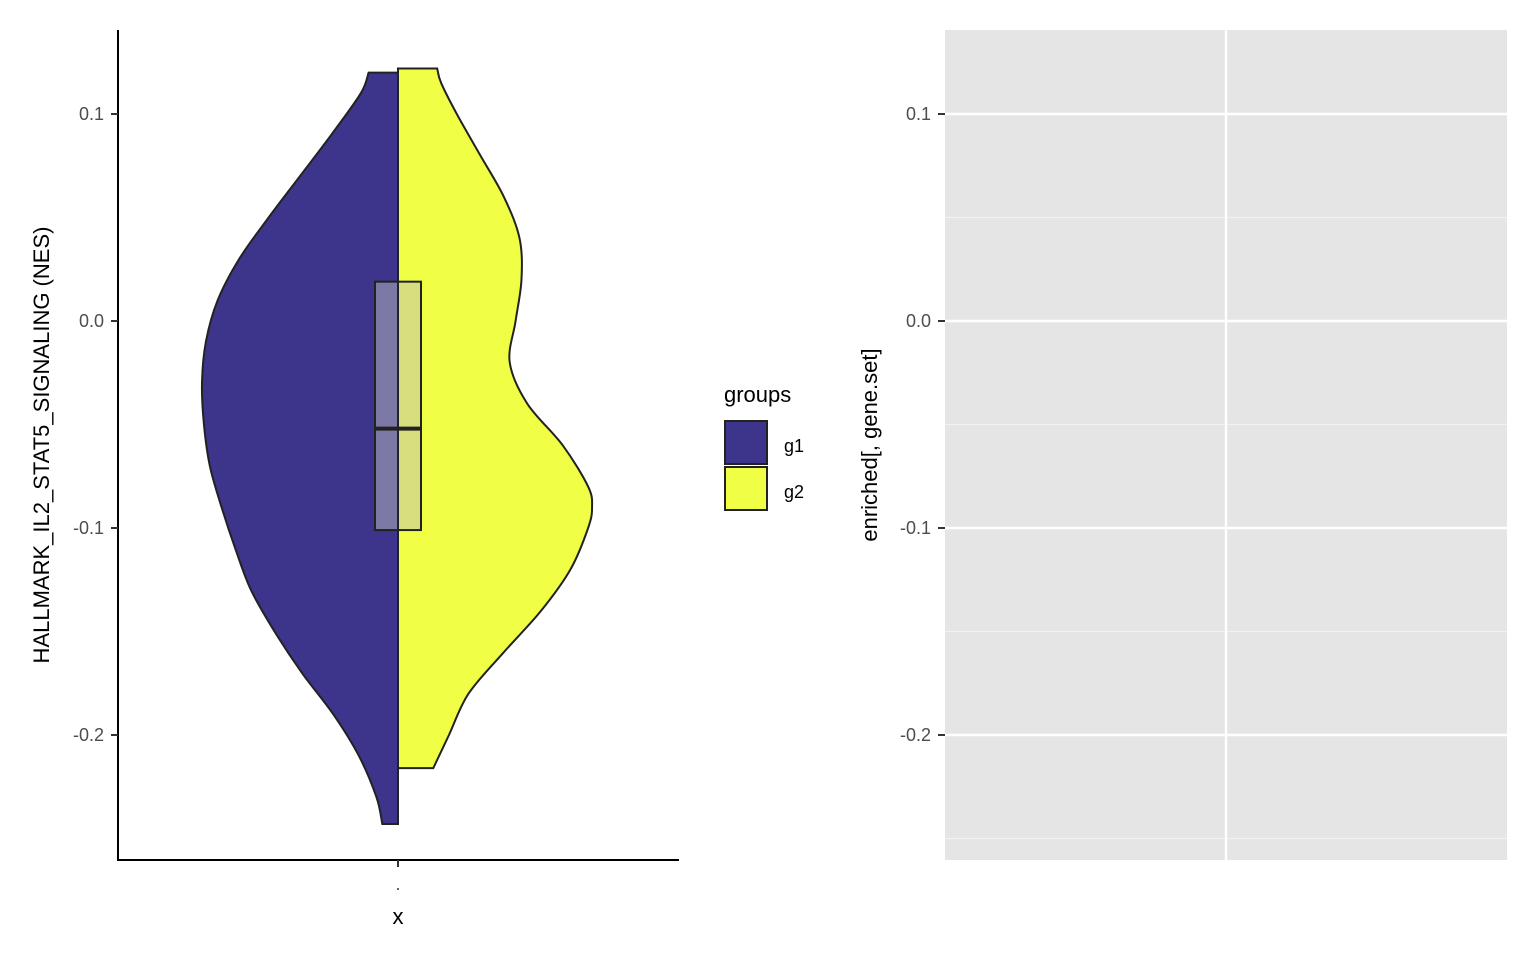 This screenshot has width=1536, height=960. What do you see at coordinates (41, 445) in the screenshot?
I see `y-axis-title: HALLMARK_IL2_STAT5_SIGNALING (NES)` at bounding box center [41, 445].